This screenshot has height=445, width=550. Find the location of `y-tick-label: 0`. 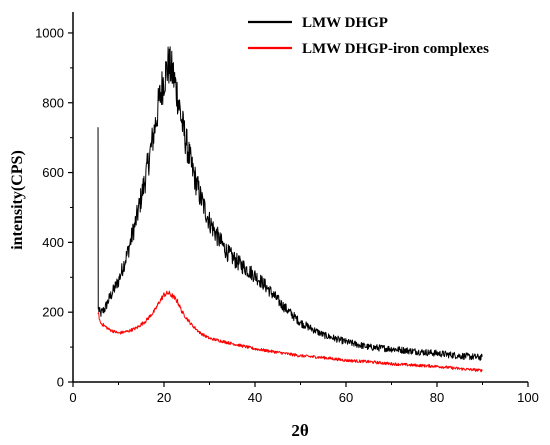

y-tick-label: 0 is located at coordinates (60, 382).